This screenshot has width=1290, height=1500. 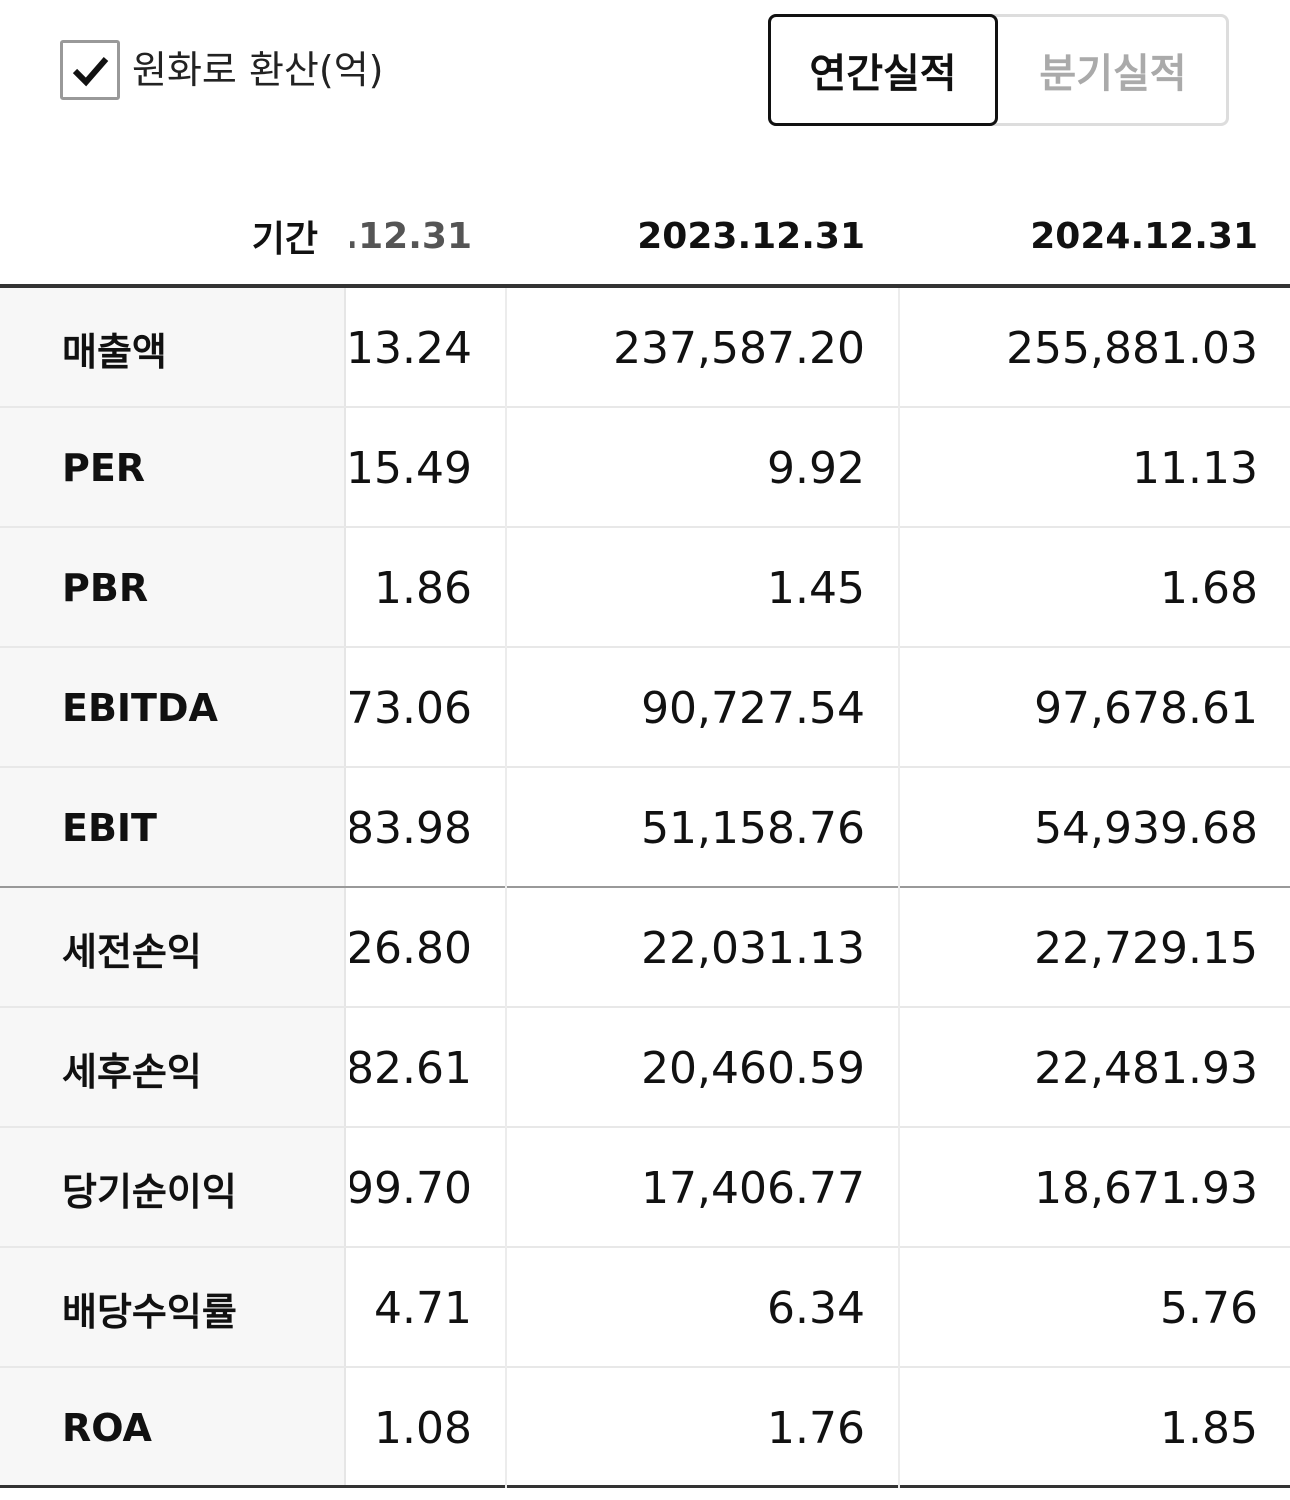 What do you see at coordinates (753, 828) in the screenshot?
I see `cell-value: 51,158.76` at bounding box center [753, 828].